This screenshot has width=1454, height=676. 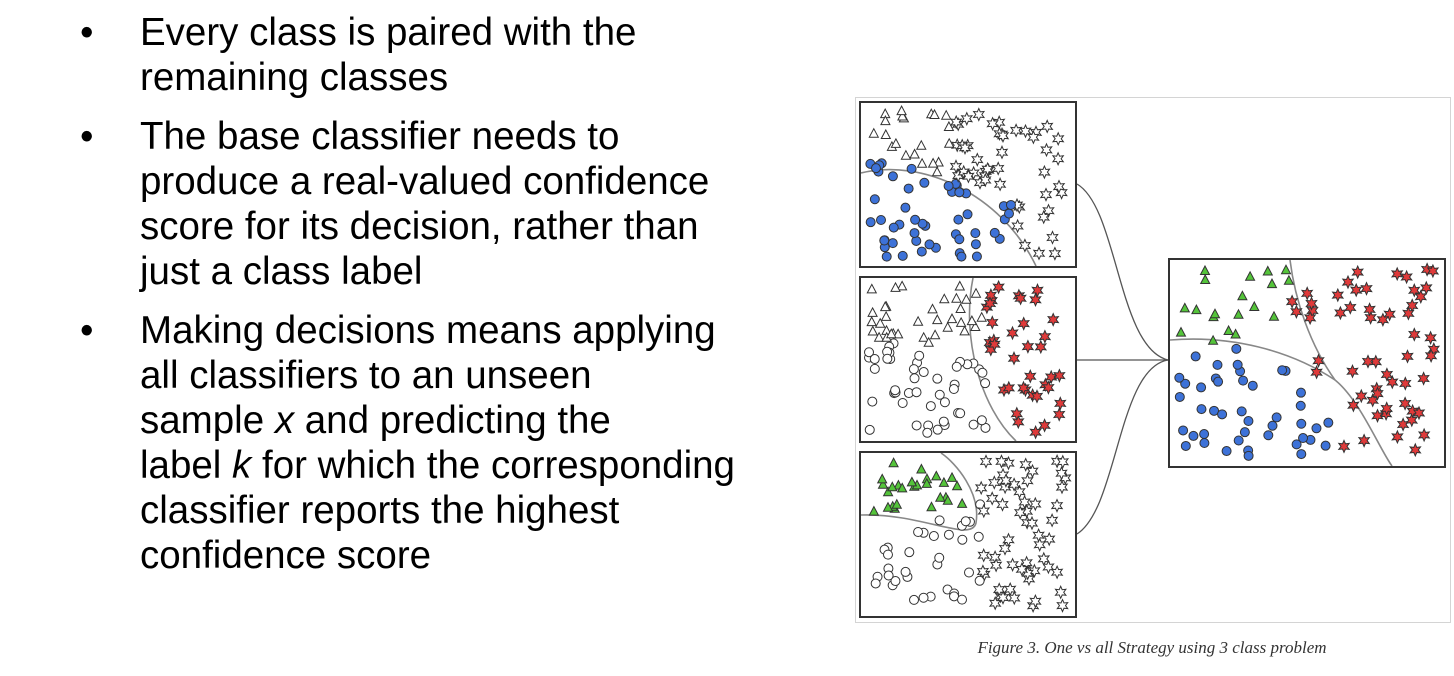 What do you see at coordinates (1307, 363) in the screenshot?
I see `combined-result-panel` at bounding box center [1307, 363].